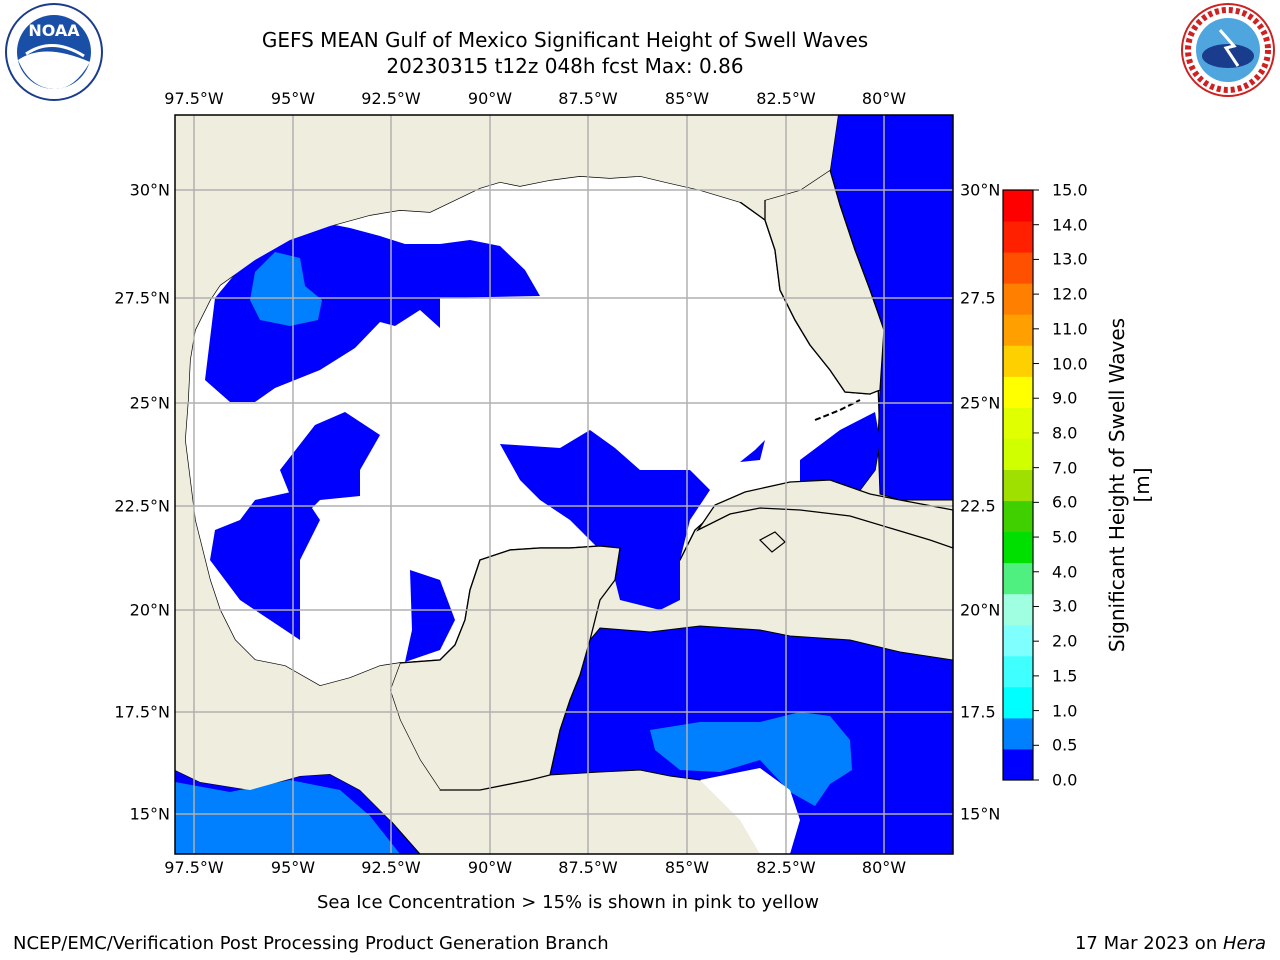  Describe the element at coordinates (588, 98) in the screenshot. I see `lon-tick-top: 87.5°W` at that location.